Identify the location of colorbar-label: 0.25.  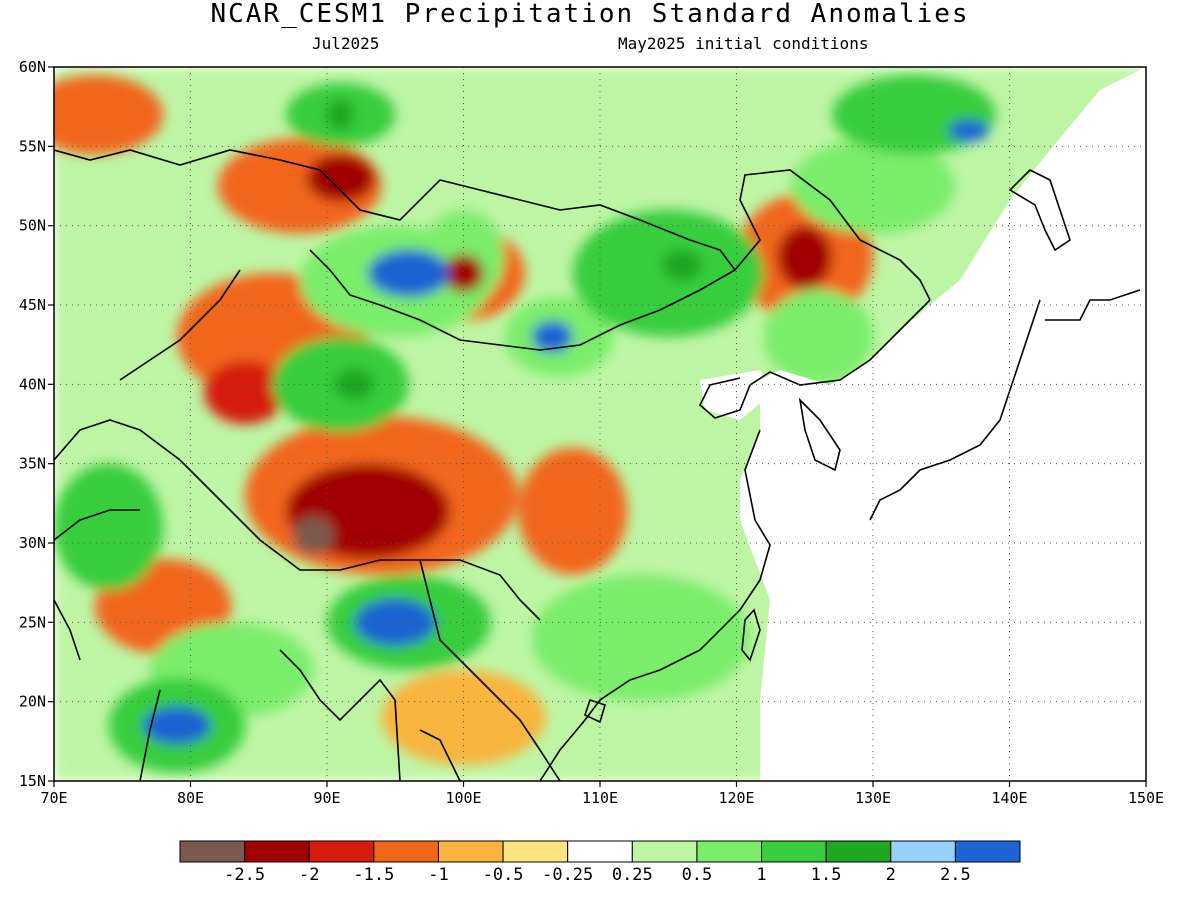
(632, 875).